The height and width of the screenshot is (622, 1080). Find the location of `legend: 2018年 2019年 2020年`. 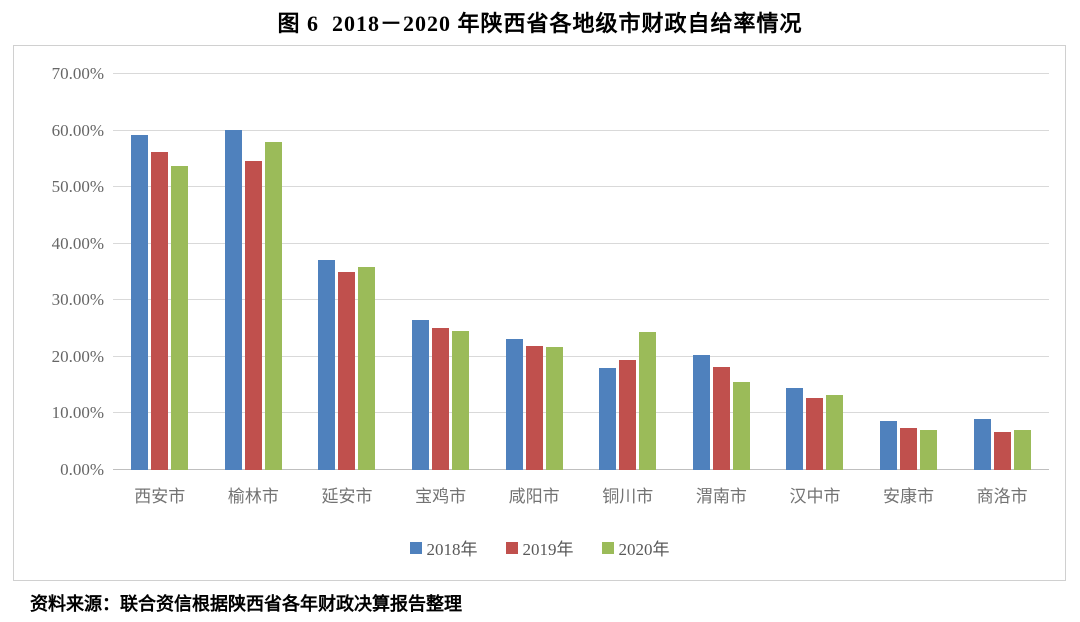

legend: 2018年 2019年 2020年 is located at coordinates (539, 547).